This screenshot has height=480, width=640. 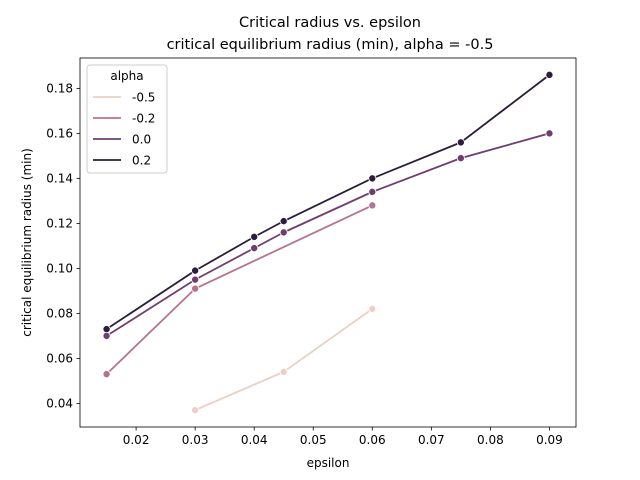 I want to click on y-axis-label: critical equilibrium radius (min), so click(x=27, y=242).